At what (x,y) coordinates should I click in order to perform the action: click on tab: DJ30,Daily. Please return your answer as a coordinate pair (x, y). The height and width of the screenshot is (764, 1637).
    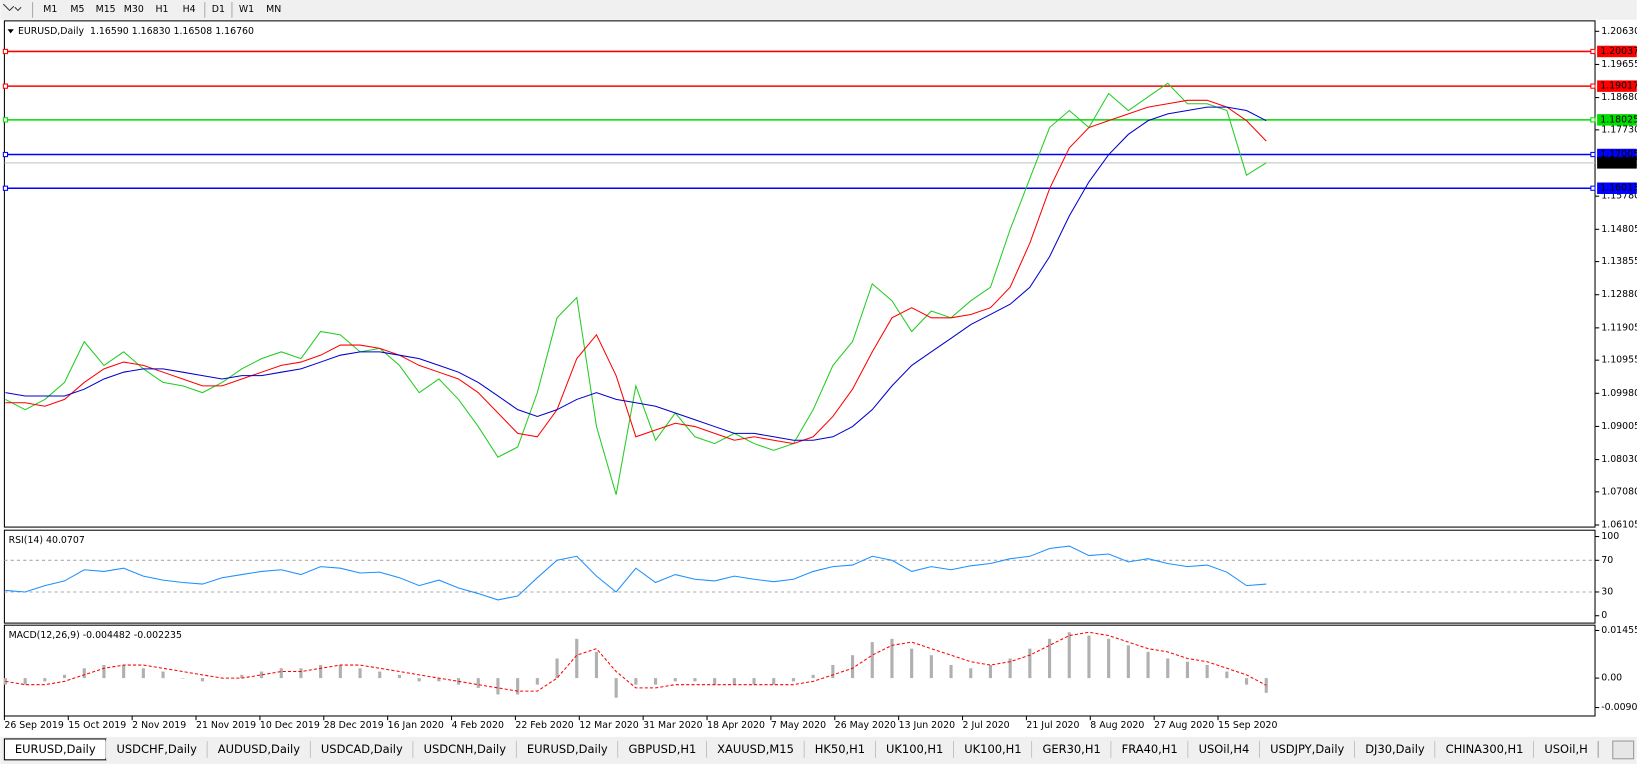
    Looking at the image, I should click on (1395, 749).